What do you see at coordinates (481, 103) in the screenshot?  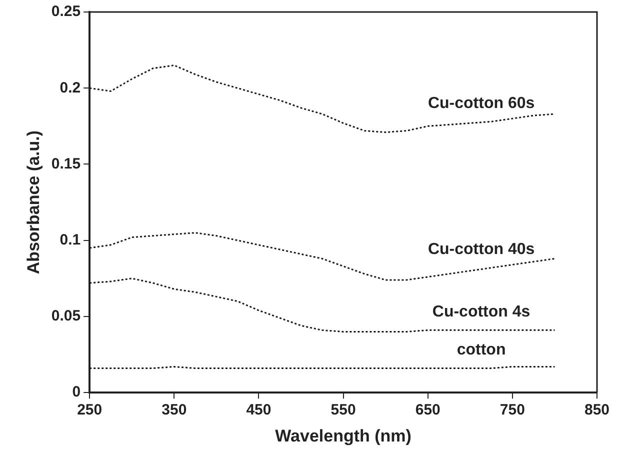 I see `series-label: Cu-cotton 60s` at bounding box center [481, 103].